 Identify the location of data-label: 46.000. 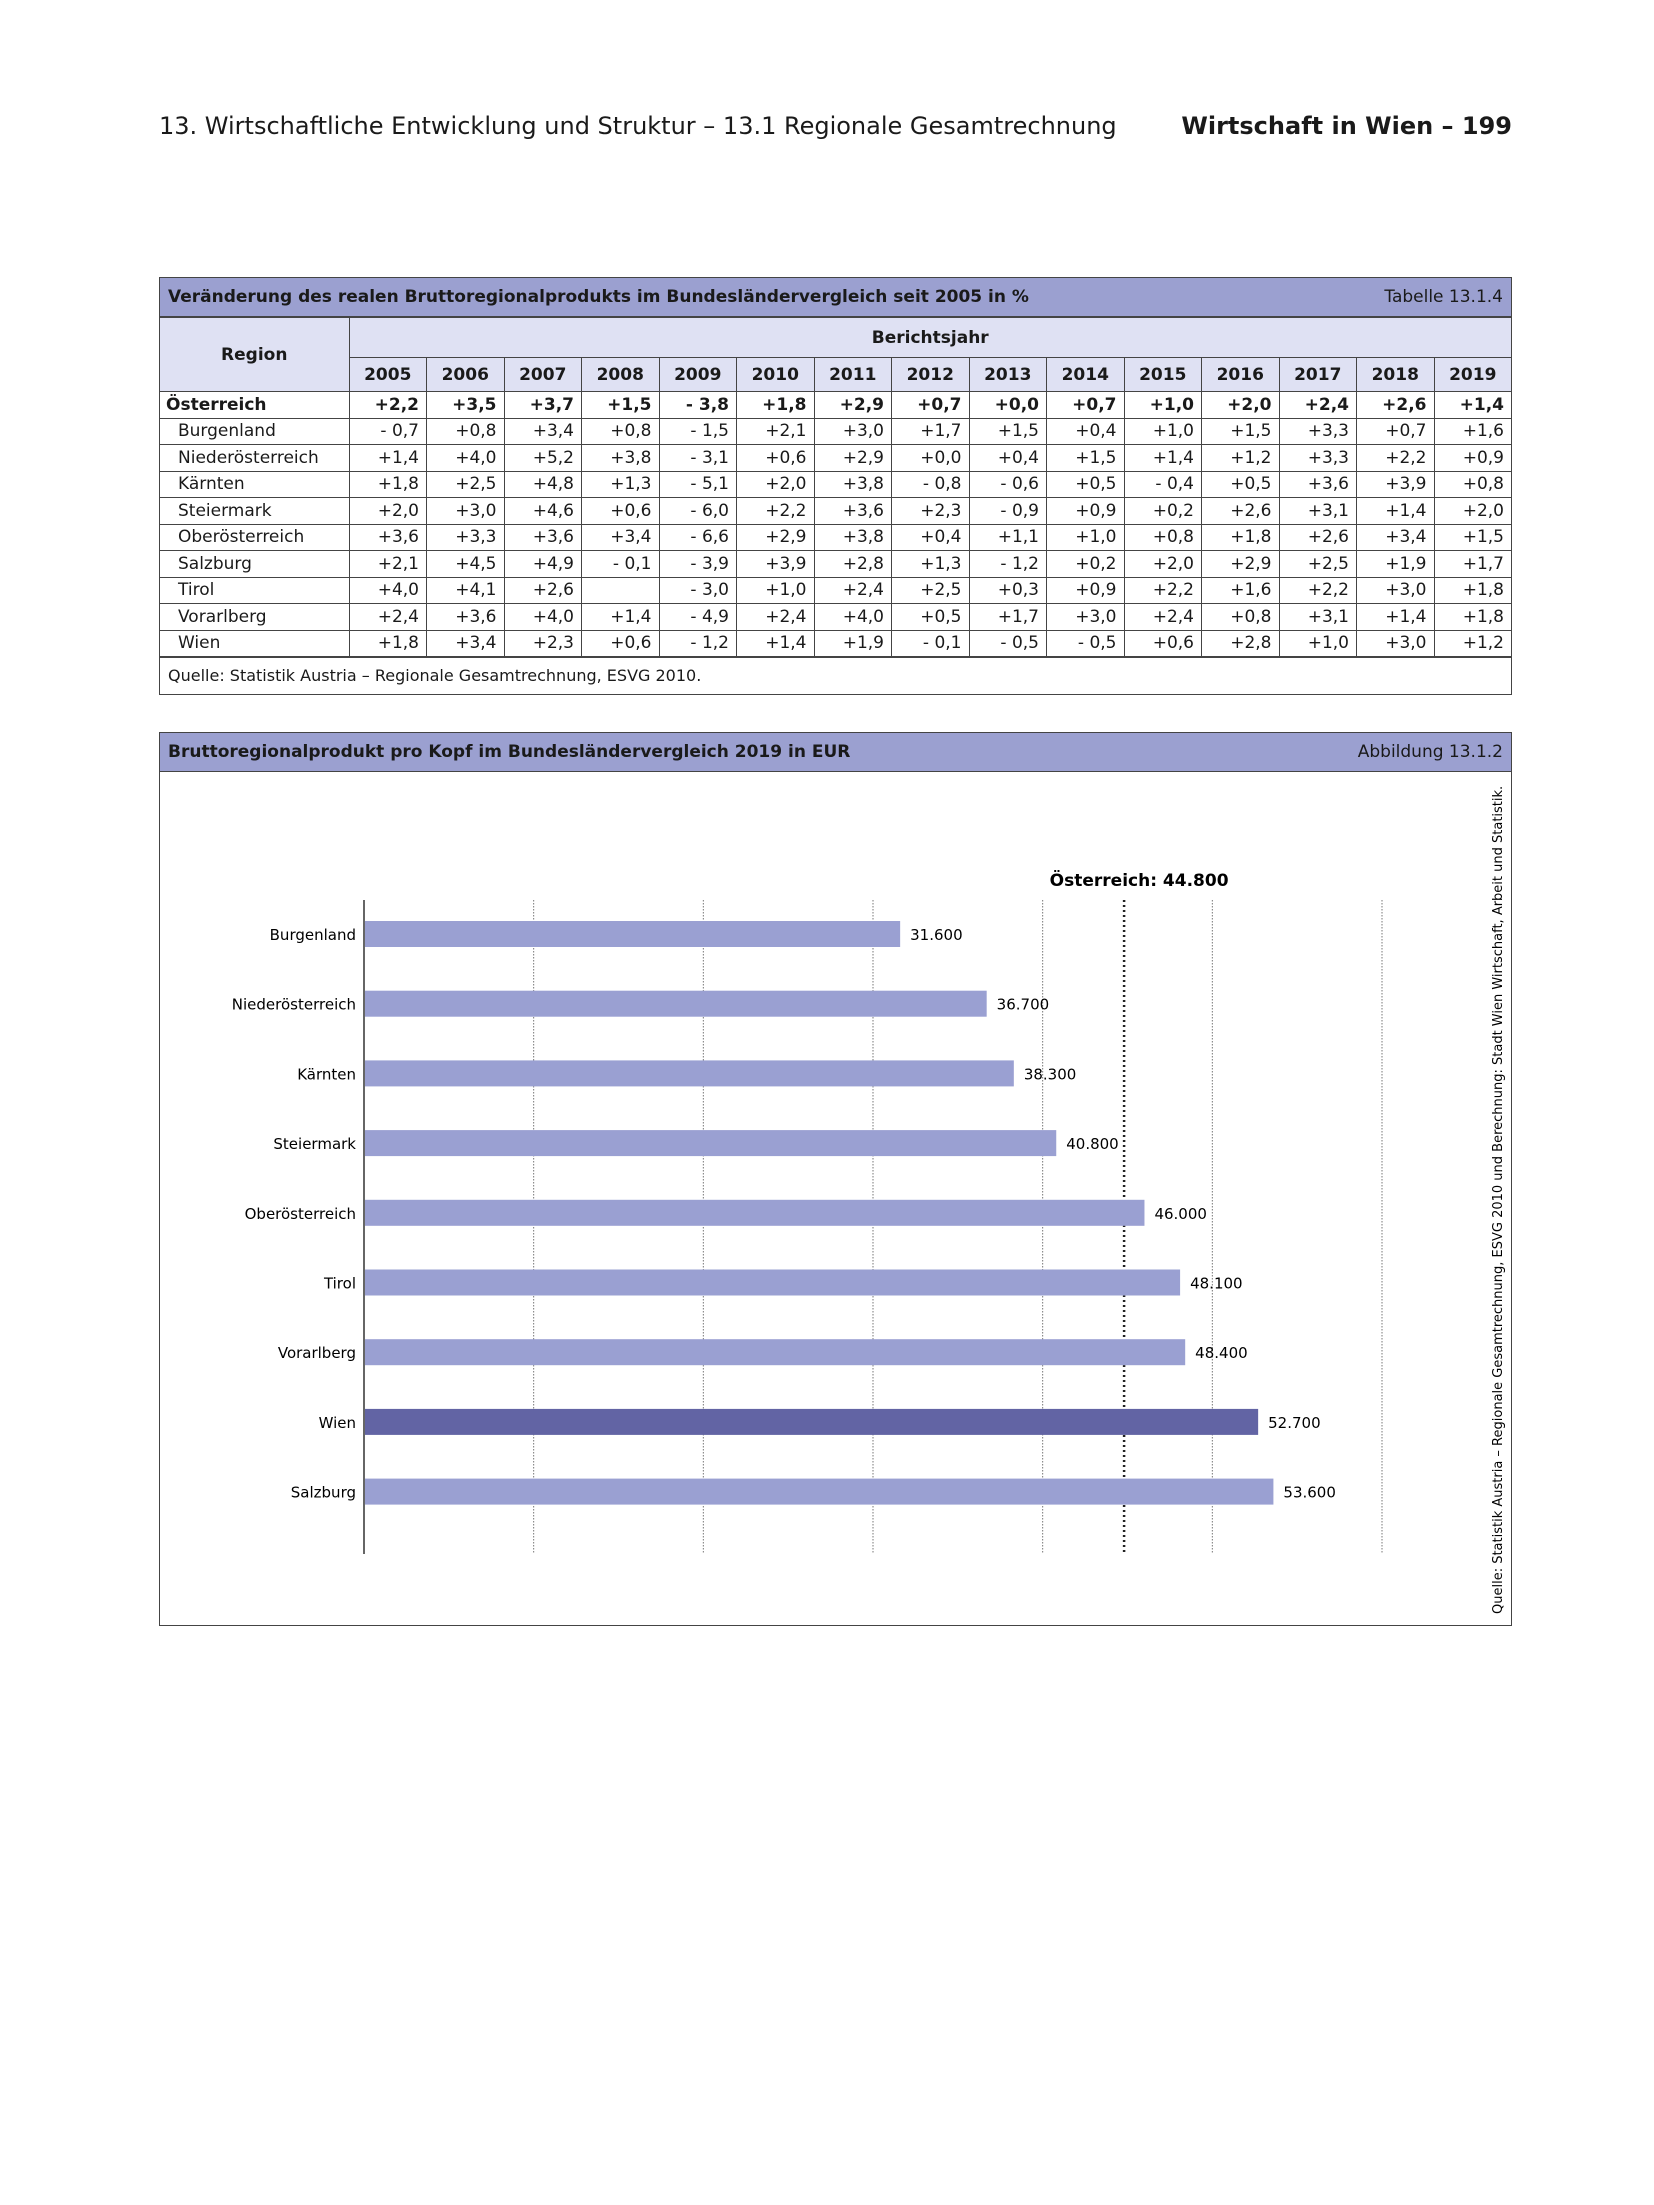
(1180, 1214).